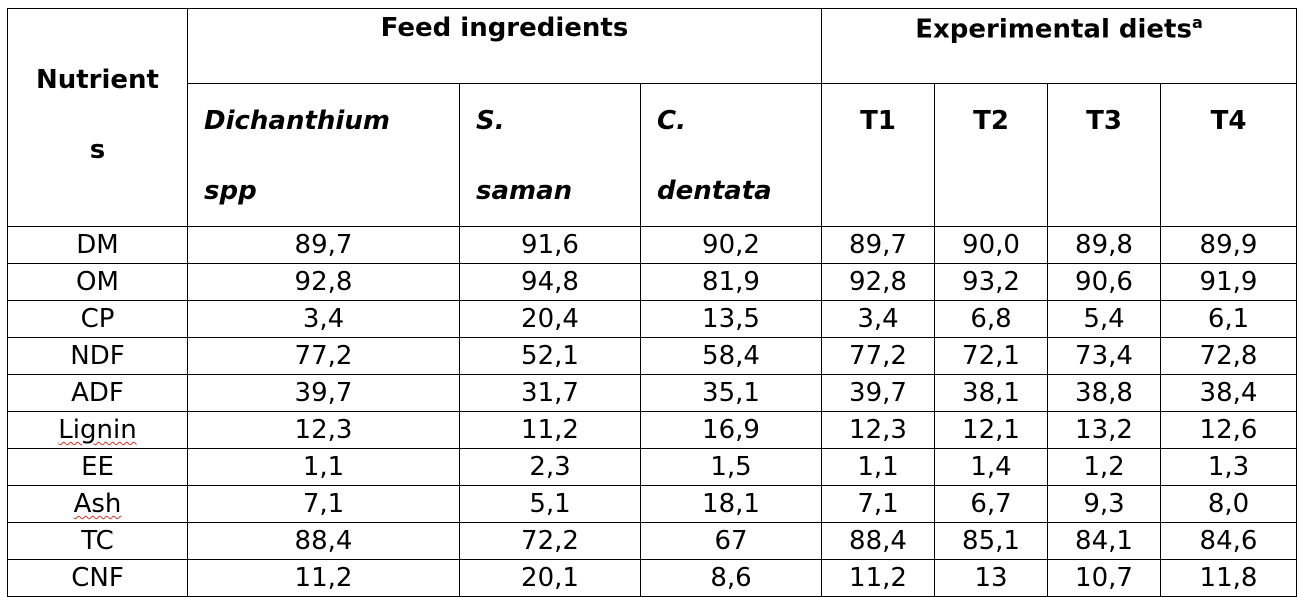  What do you see at coordinates (97, 578) in the screenshot?
I see `nutrient-label: CNF` at bounding box center [97, 578].